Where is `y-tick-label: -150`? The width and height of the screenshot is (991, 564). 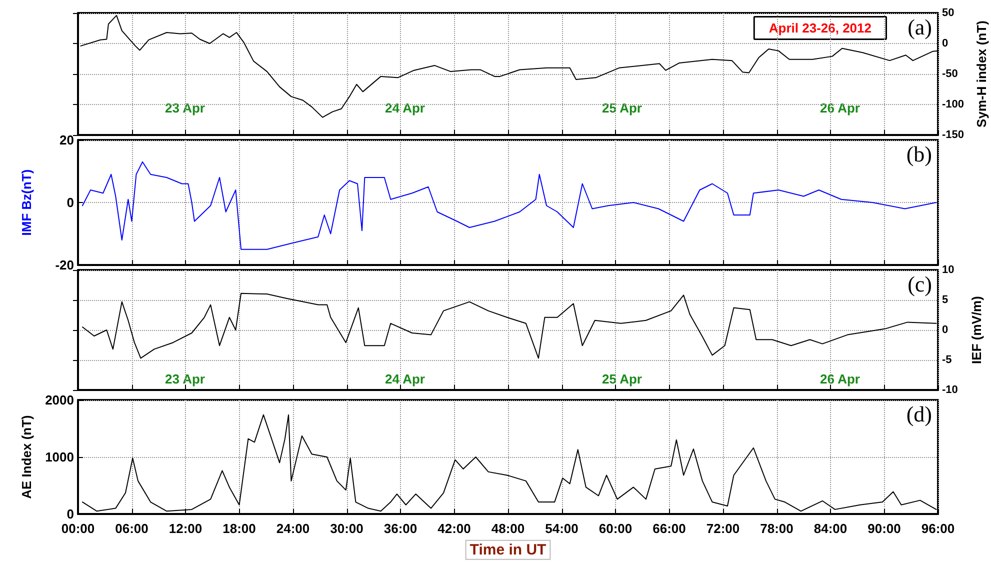 y-tick-label: -150 is located at coordinates (953, 135).